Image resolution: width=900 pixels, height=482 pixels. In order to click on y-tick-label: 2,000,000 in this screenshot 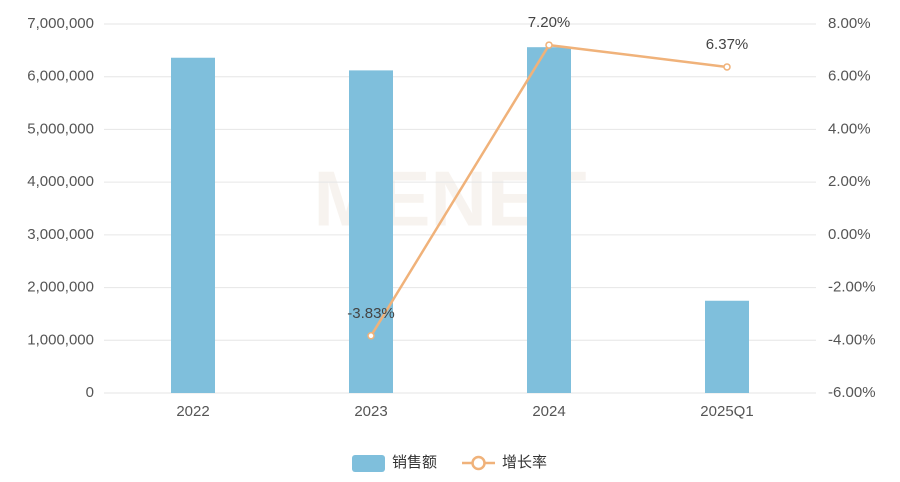, I will do `click(60, 287)`.